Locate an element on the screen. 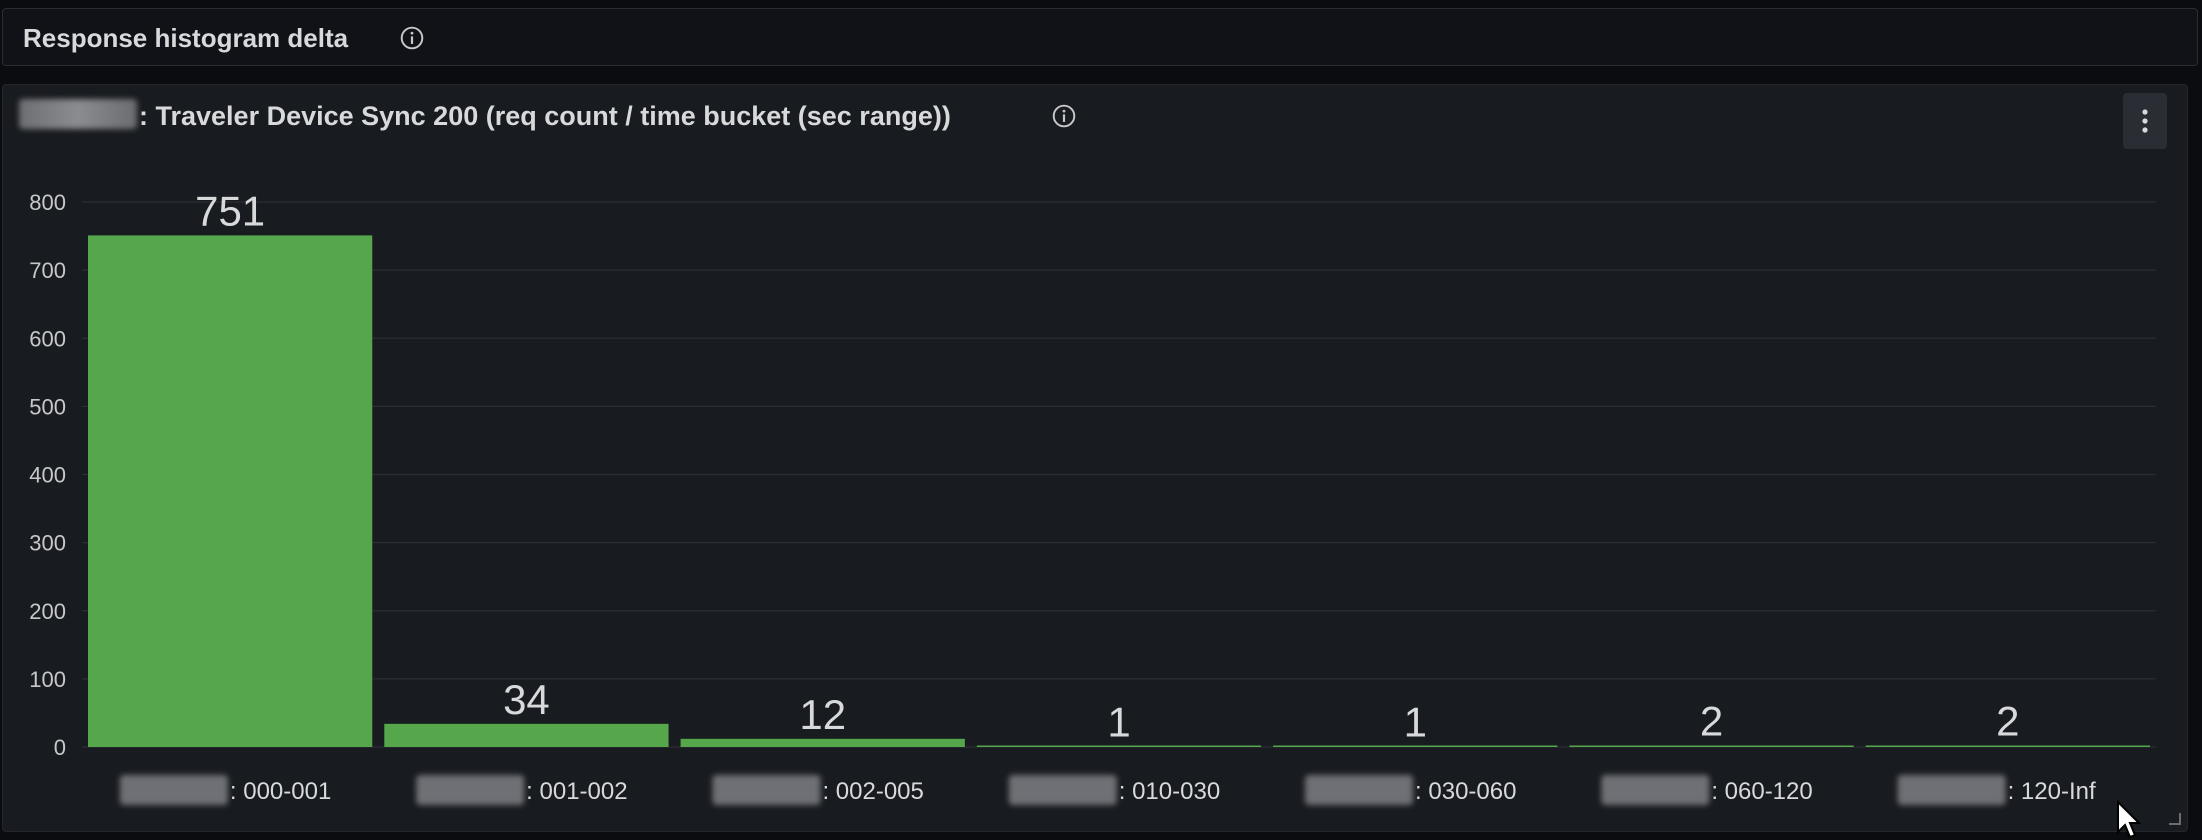 The height and width of the screenshot is (840, 2202). y-tick-label: 100 is located at coordinates (47, 679).